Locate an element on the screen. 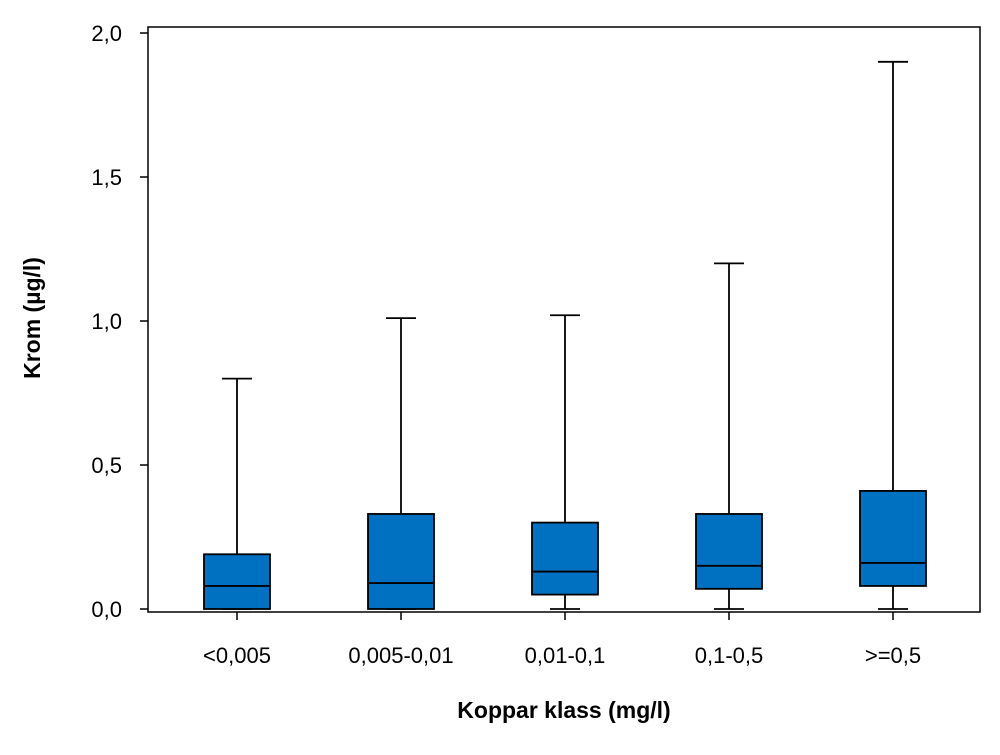 Image resolution: width=1000 pixels, height=755 pixels. y-tick-label: 2,0 is located at coordinates (106, 33).